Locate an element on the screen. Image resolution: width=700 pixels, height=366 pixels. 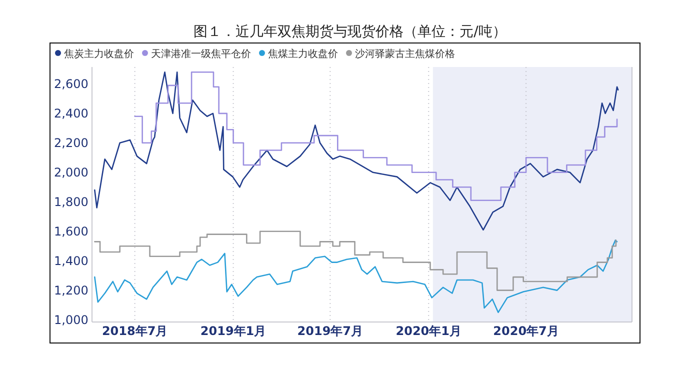
y-tick-label: 1,200 is located at coordinates (71, 290).